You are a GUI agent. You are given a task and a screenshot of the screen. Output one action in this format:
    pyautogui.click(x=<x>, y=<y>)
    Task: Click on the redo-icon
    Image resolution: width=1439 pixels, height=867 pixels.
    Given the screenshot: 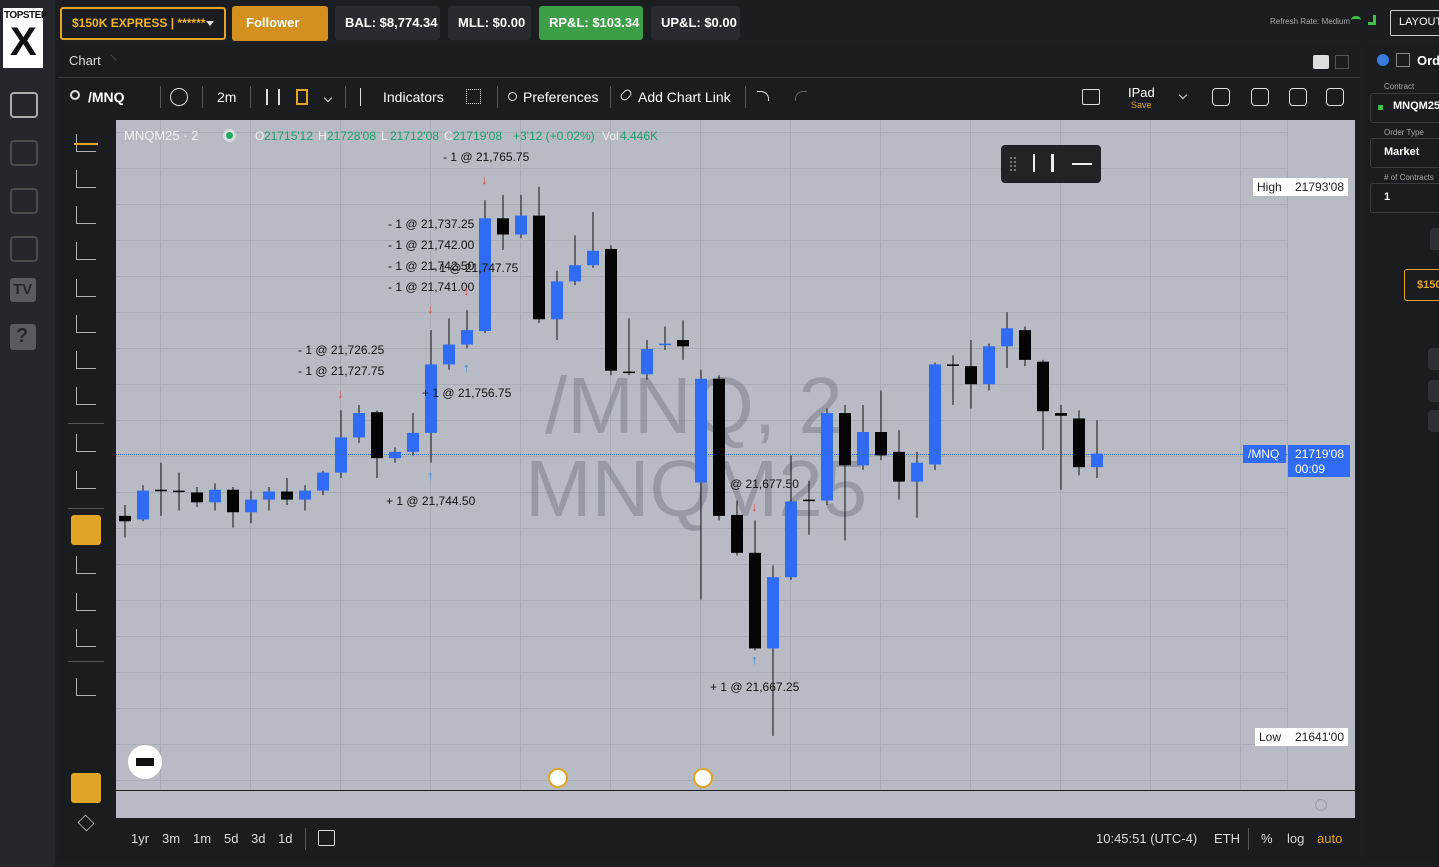 What is the action you would take?
    pyautogui.click(x=801, y=96)
    